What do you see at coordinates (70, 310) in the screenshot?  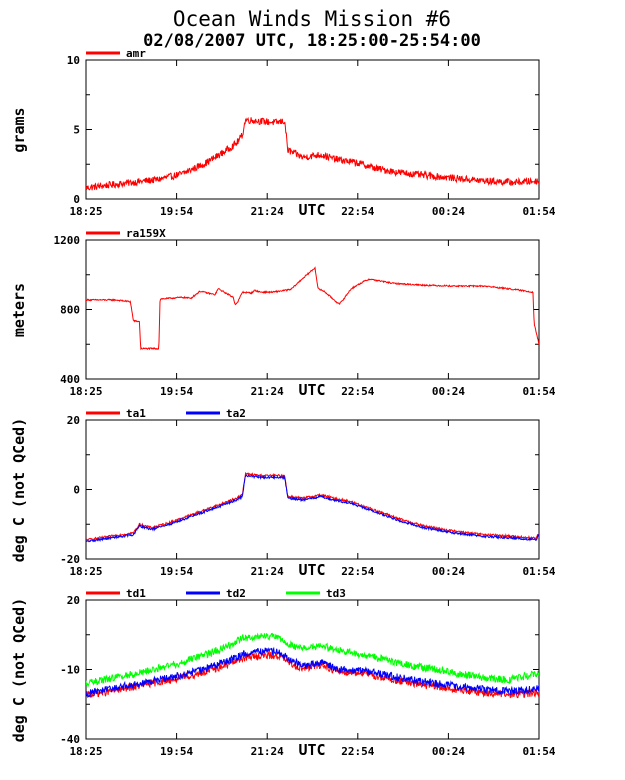 I see `y-tick-label: 800` at bounding box center [70, 310].